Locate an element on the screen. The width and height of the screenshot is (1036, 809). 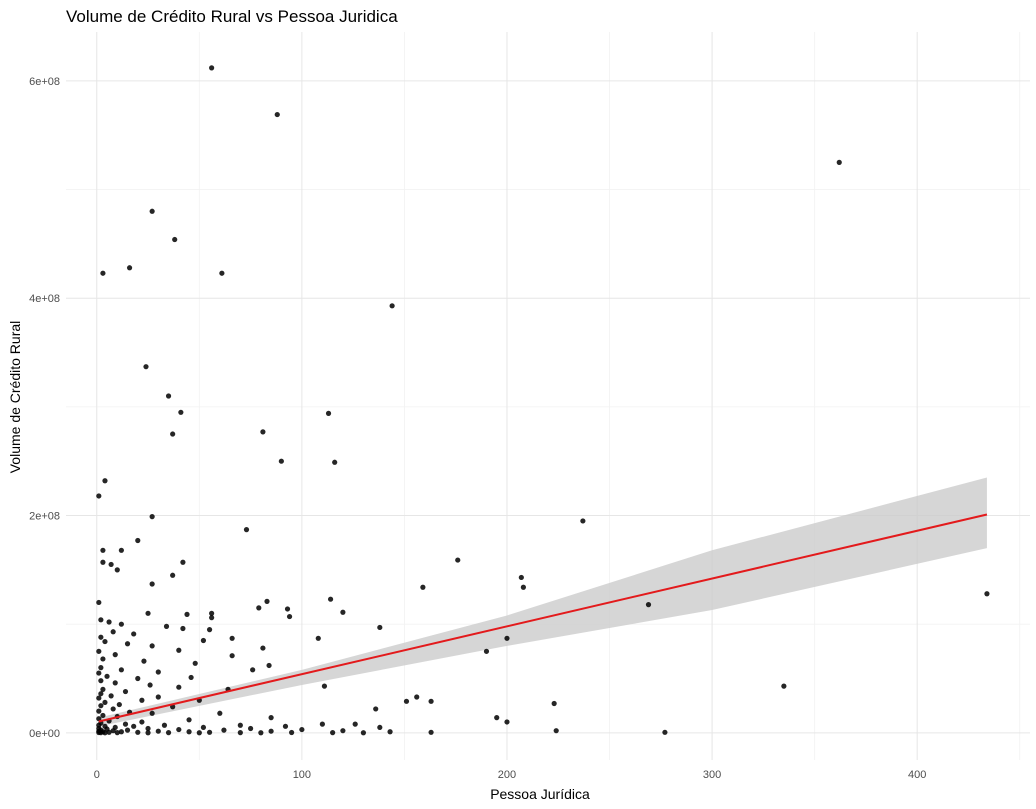
y-tick-label: 2e+08 is located at coordinates (44, 517).